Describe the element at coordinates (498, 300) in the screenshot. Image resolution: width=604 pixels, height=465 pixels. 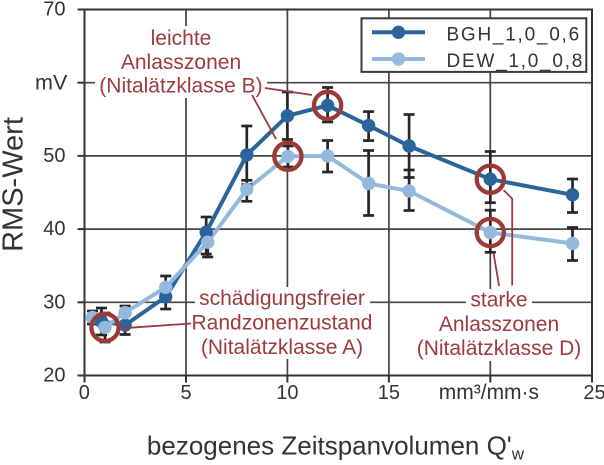
I see `svg-text: starke` at that location.